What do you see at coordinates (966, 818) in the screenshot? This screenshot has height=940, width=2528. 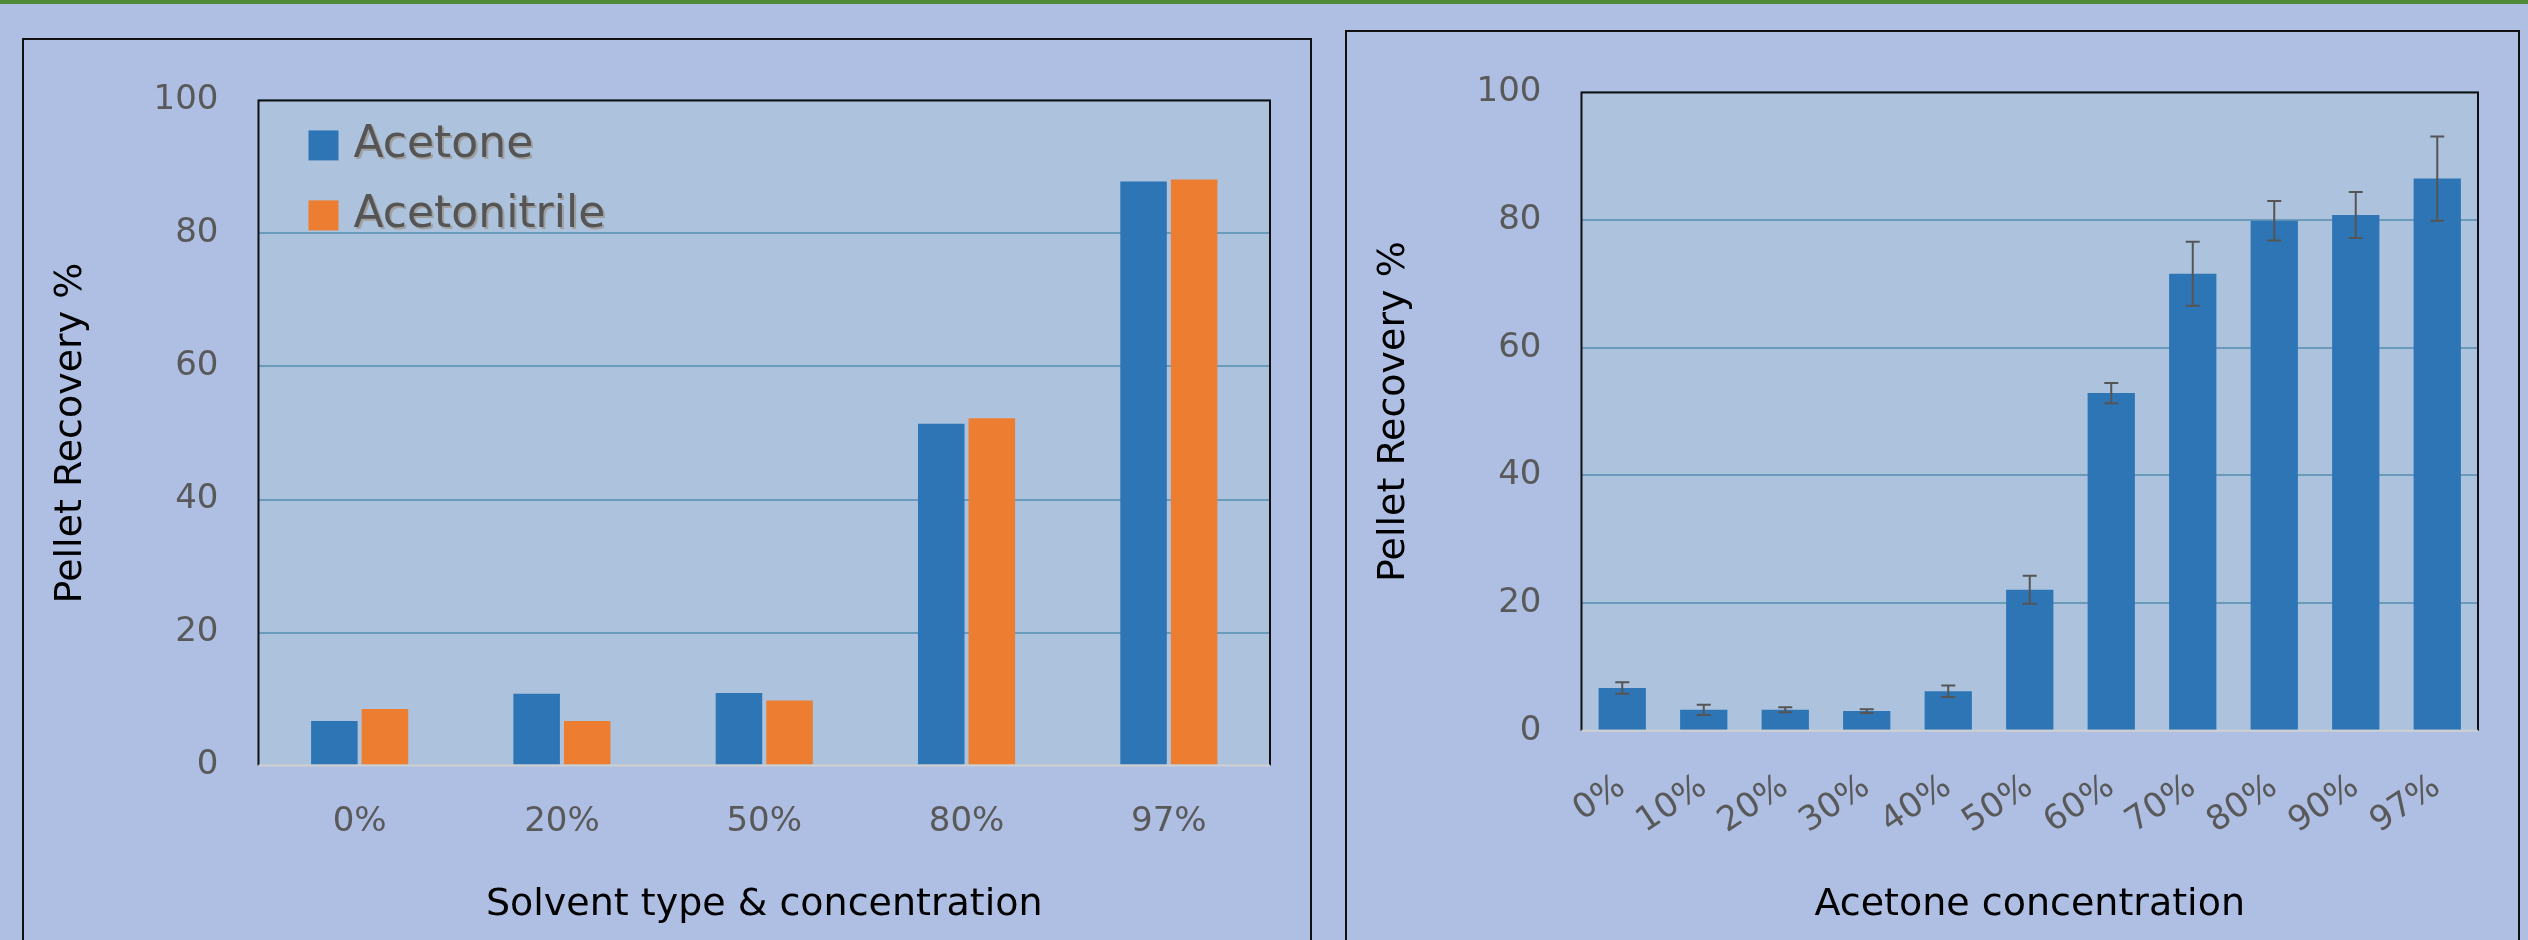 I see `x-tick-label: 80%` at bounding box center [966, 818].